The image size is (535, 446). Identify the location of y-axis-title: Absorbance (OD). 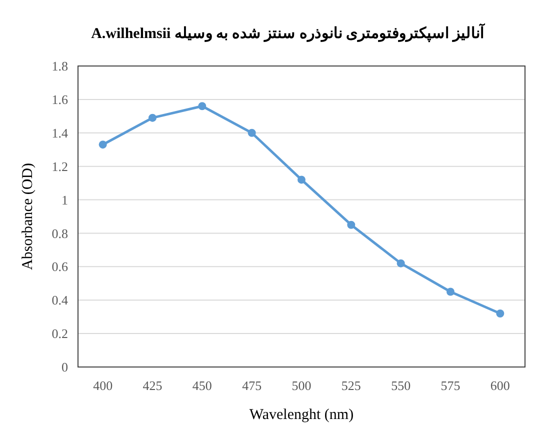
(28, 216).